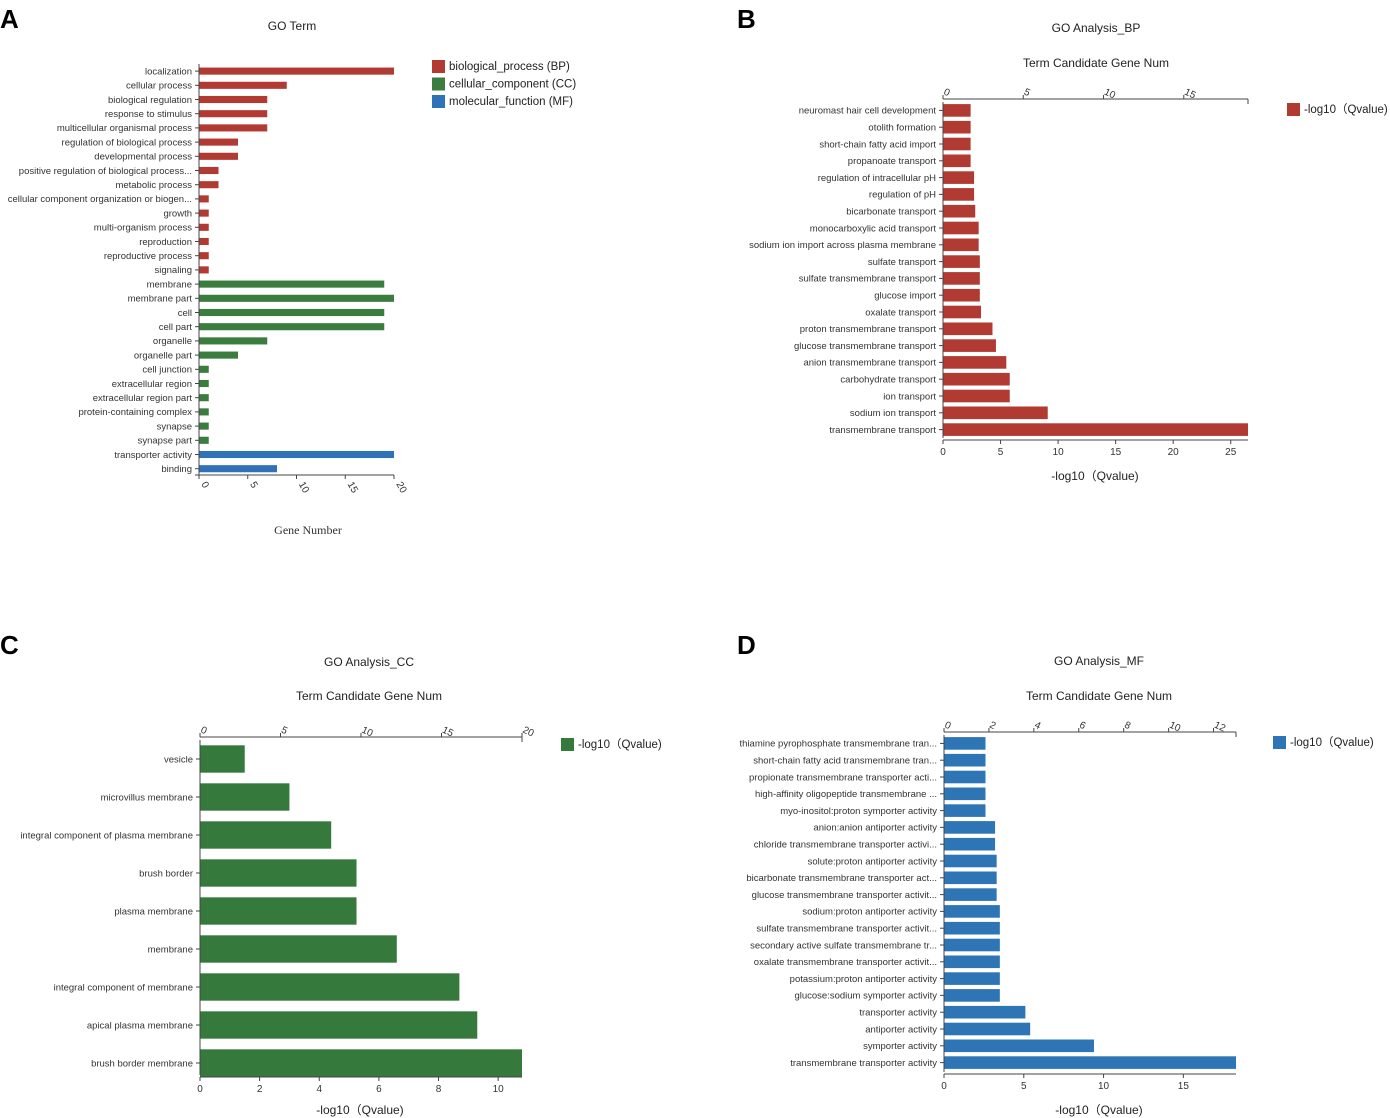 The height and width of the screenshot is (1118, 1390). I want to click on bottom-tick-label: 15, so click(1116, 452).